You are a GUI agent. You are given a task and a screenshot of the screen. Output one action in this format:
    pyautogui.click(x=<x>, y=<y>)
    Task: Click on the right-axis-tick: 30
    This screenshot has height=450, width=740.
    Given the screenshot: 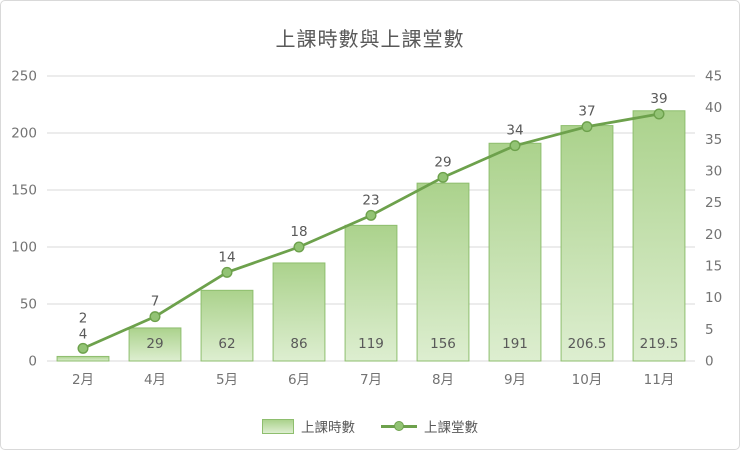 What is the action you would take?
    pyautogui.click(x=713, y=172)
    